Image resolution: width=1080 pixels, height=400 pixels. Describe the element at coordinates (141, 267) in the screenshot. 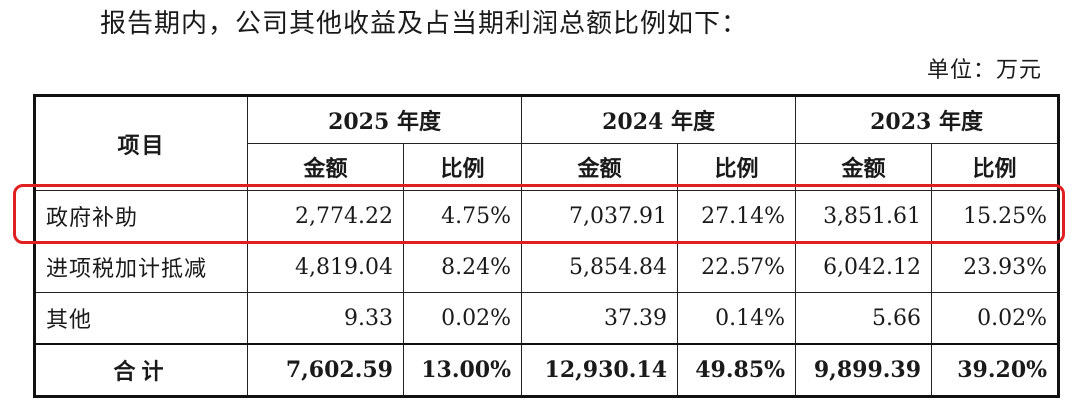

I see `row-label: 进项税加计抵减` at that location.